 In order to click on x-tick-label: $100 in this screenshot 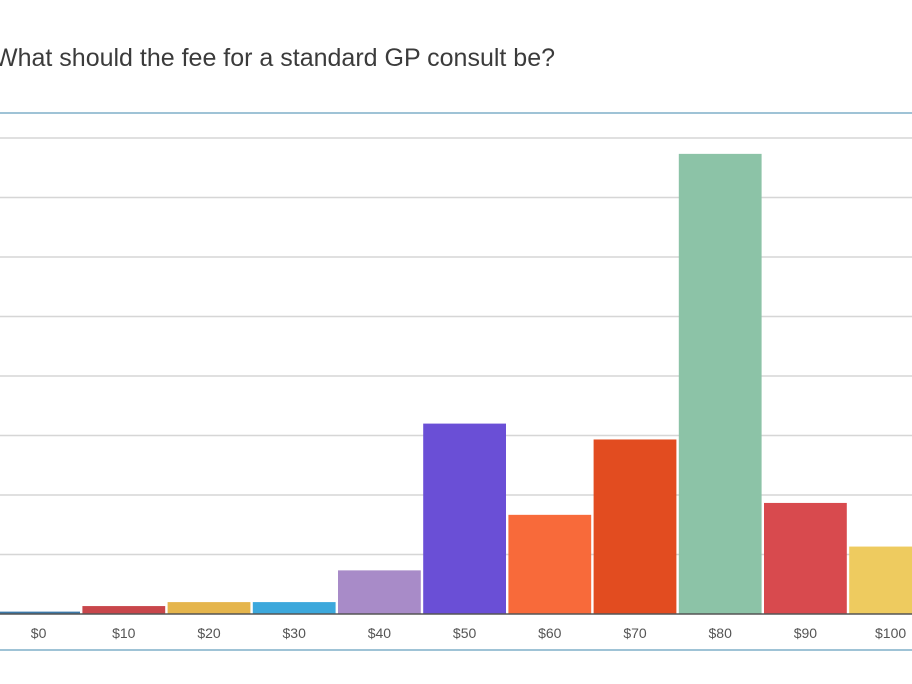, I will do `click(890, 633)`.